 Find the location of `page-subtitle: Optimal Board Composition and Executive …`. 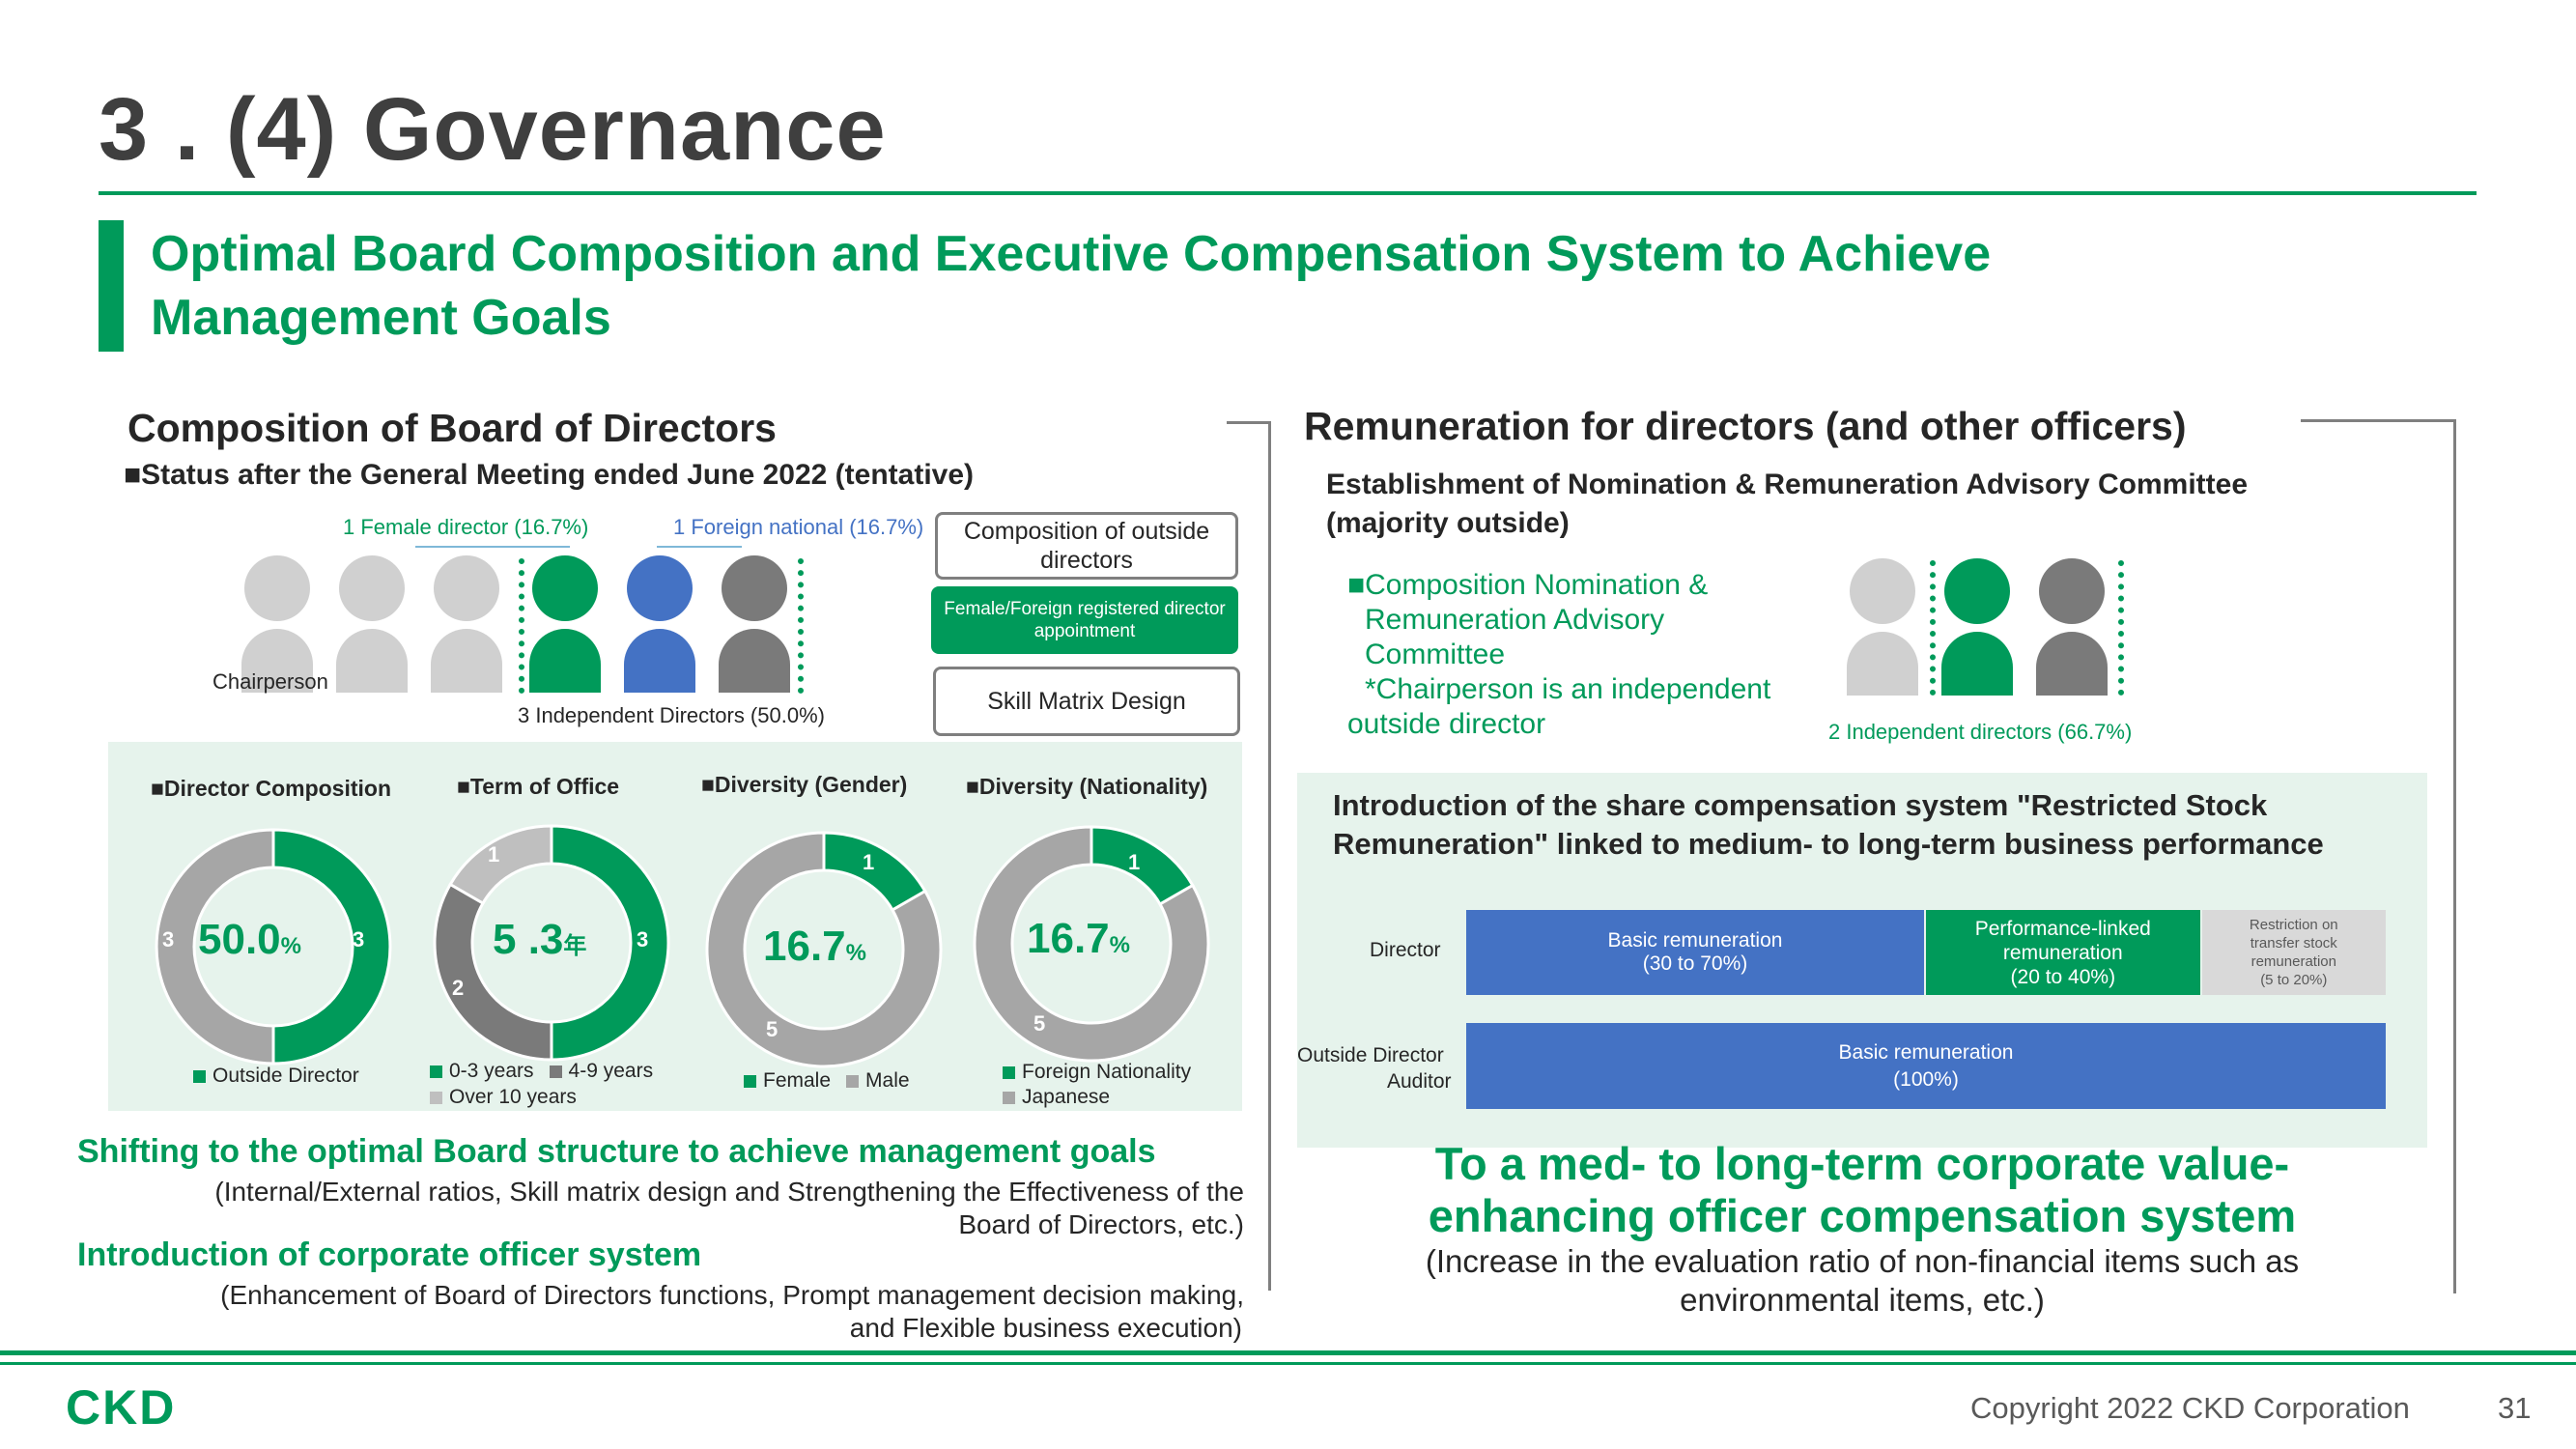

page-subtitle: Optimal Board Composition and Executive … is located at coordinates (1261, 286).